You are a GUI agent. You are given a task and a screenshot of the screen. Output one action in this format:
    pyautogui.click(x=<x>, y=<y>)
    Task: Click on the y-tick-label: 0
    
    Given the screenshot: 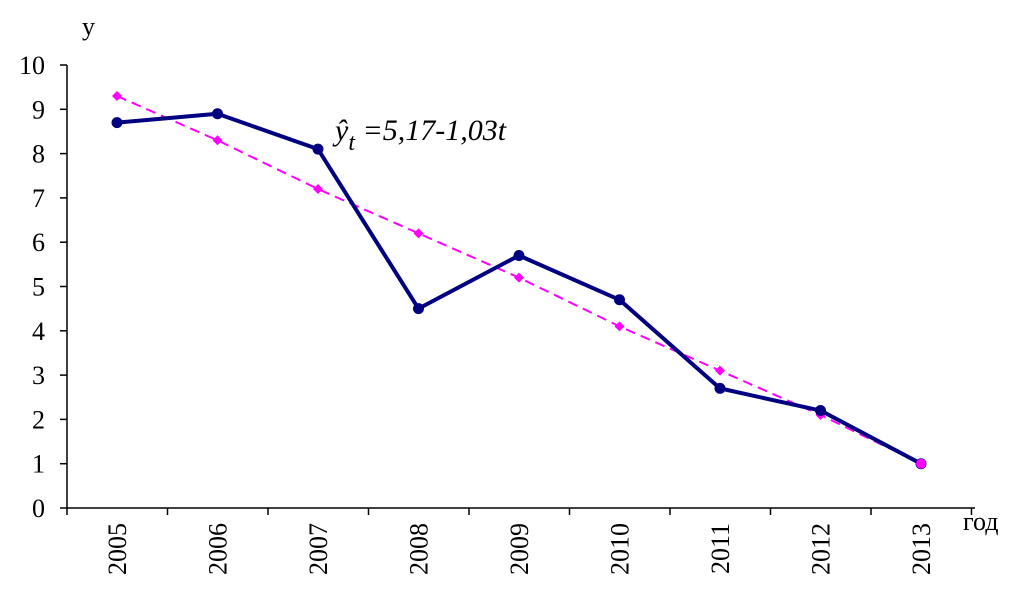 What is the action you would take?
    pyautogui.click(x=38, y=508)
    